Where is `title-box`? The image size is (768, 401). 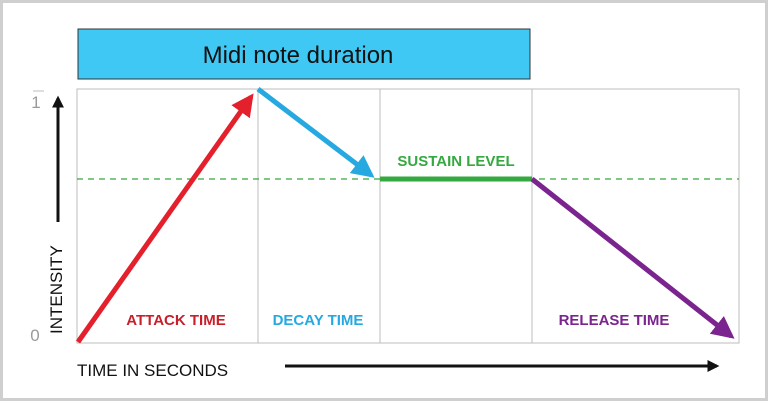
title-box is located at coordinates (304, 54).